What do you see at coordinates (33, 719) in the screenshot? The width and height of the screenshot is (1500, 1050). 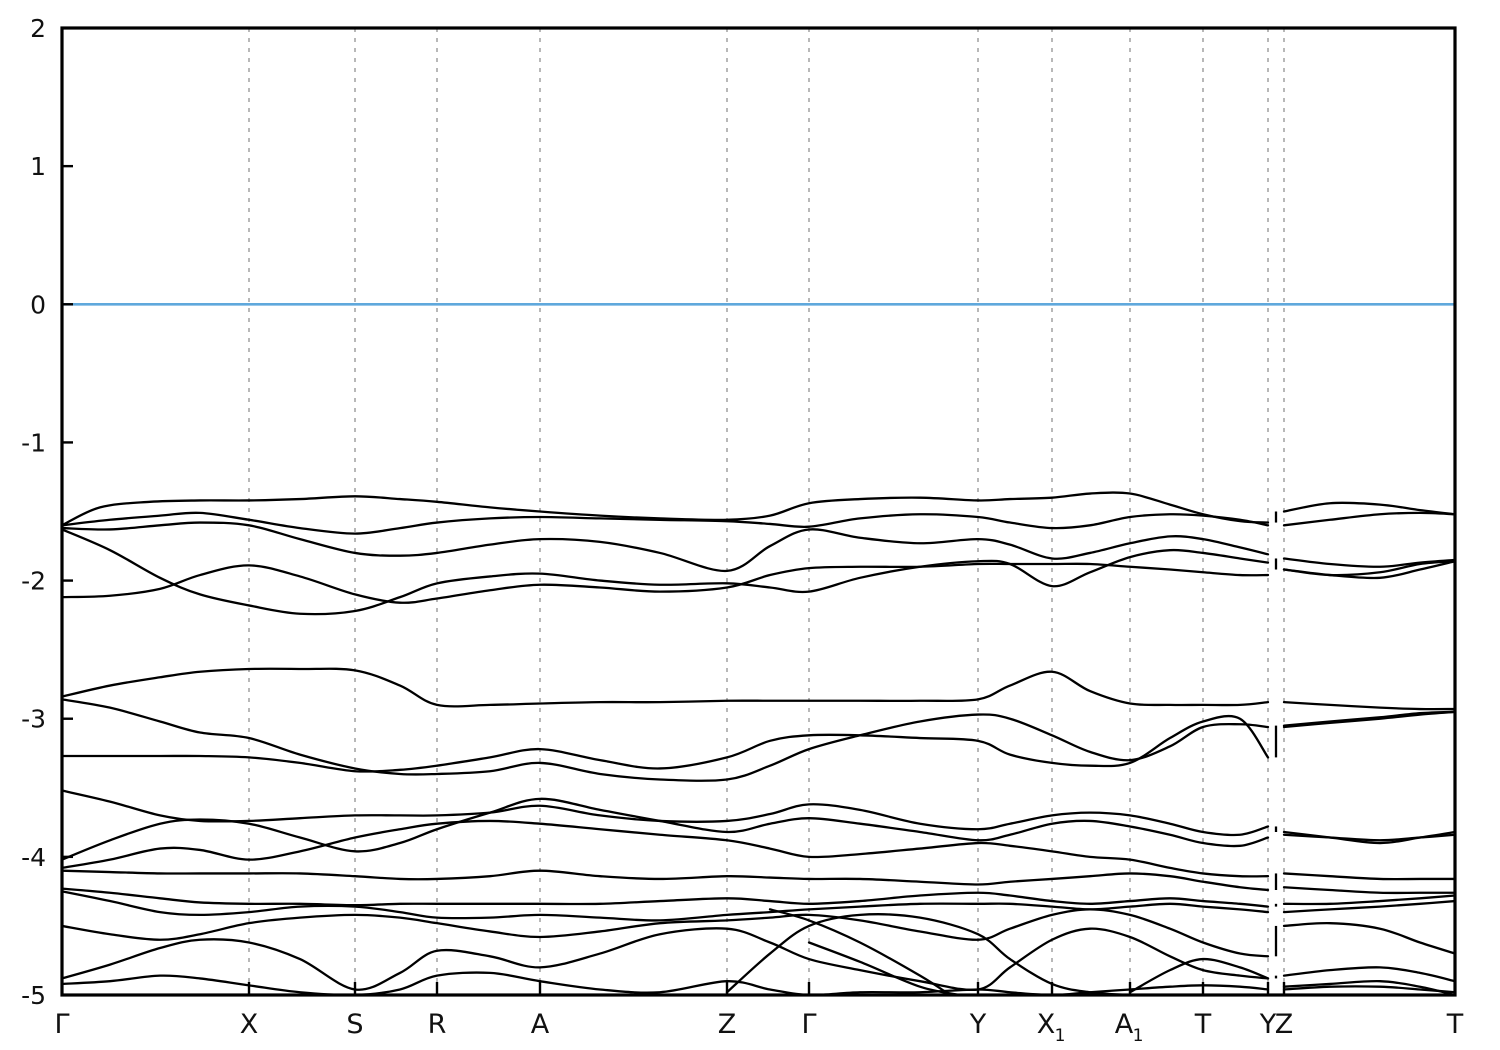 I see `y-tick-label: -3` at bounding box center [33, 719].